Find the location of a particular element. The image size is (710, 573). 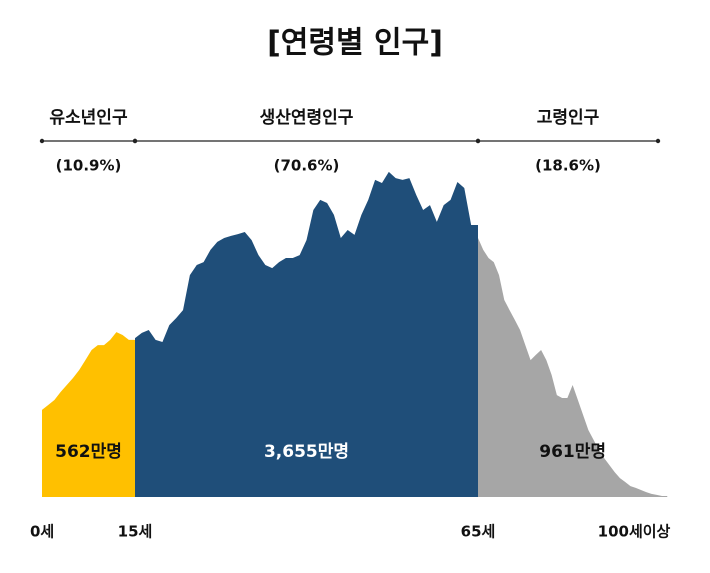

group-name: 유소년인구 is located at coordinates (88, 118).